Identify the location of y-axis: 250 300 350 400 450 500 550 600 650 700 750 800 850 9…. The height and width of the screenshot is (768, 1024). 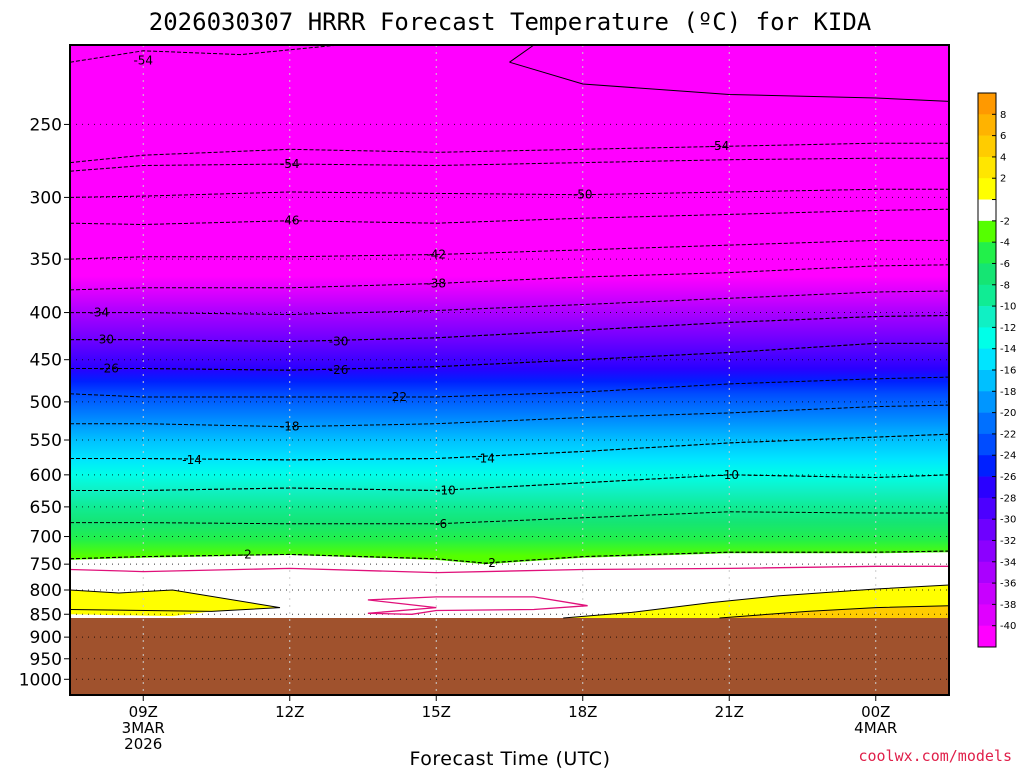
(44, 402).